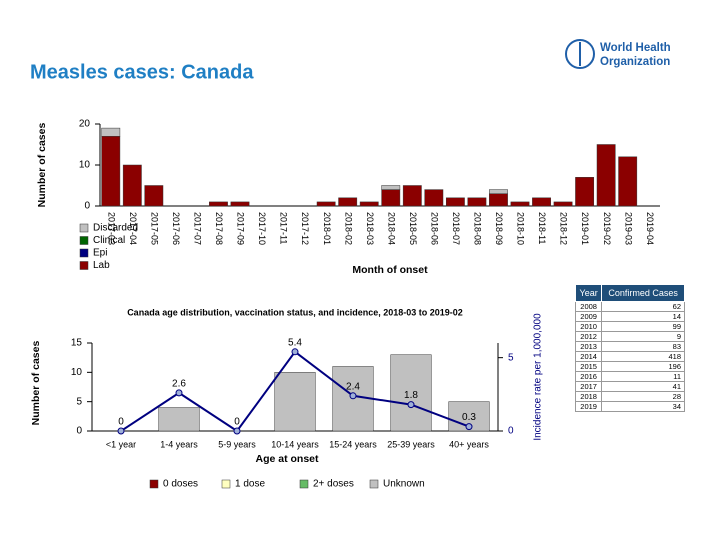  I want to click on x-tick-label: 2019-01, so click(585, 228).